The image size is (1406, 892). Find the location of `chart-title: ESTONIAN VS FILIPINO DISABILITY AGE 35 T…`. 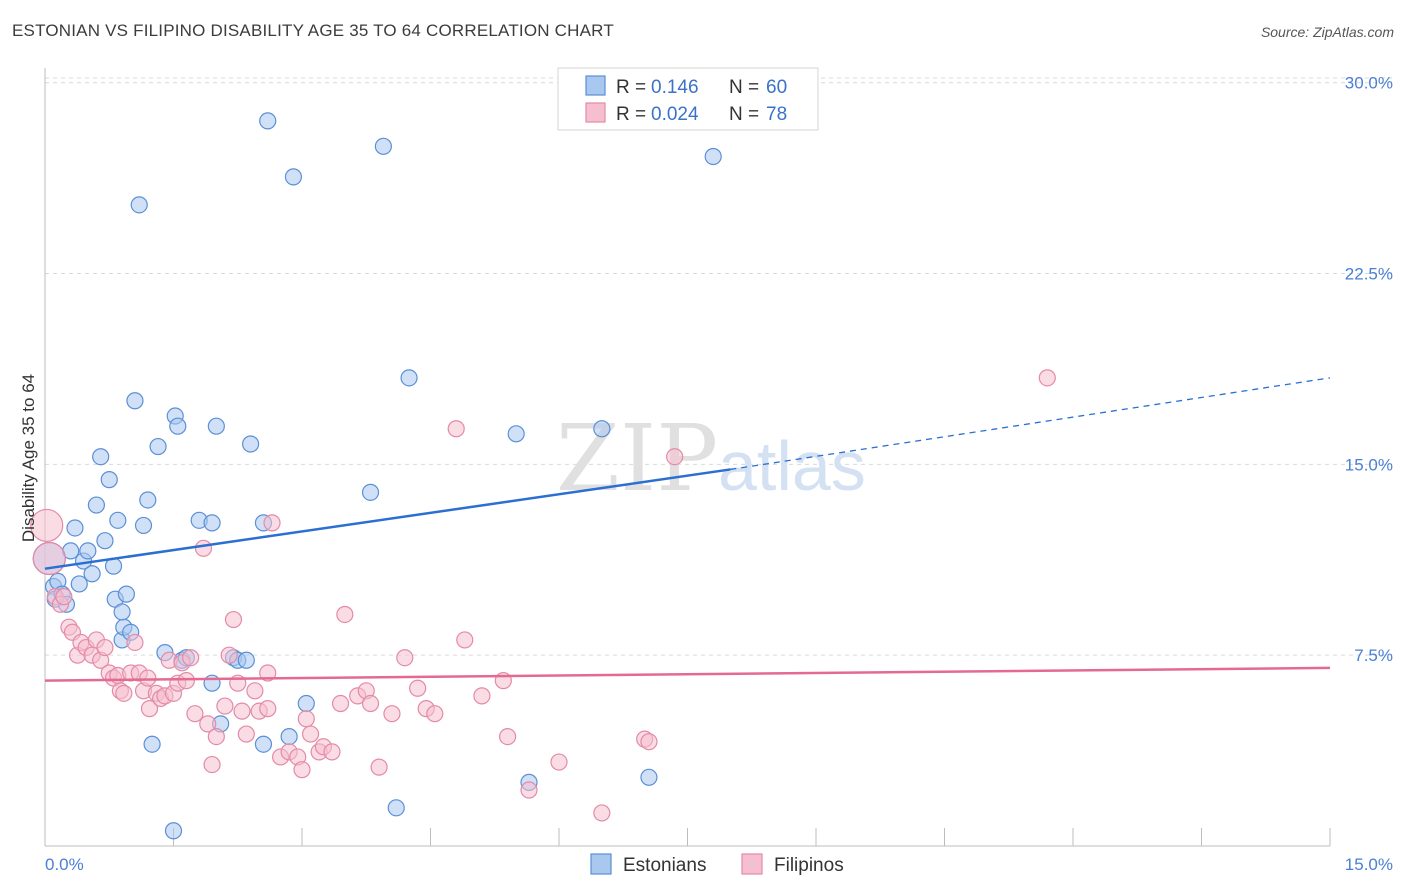

chart-title: ESTONIAN VS FILIPINO DISABILITY AGE 35 T… is located at coordinates (313, 30).